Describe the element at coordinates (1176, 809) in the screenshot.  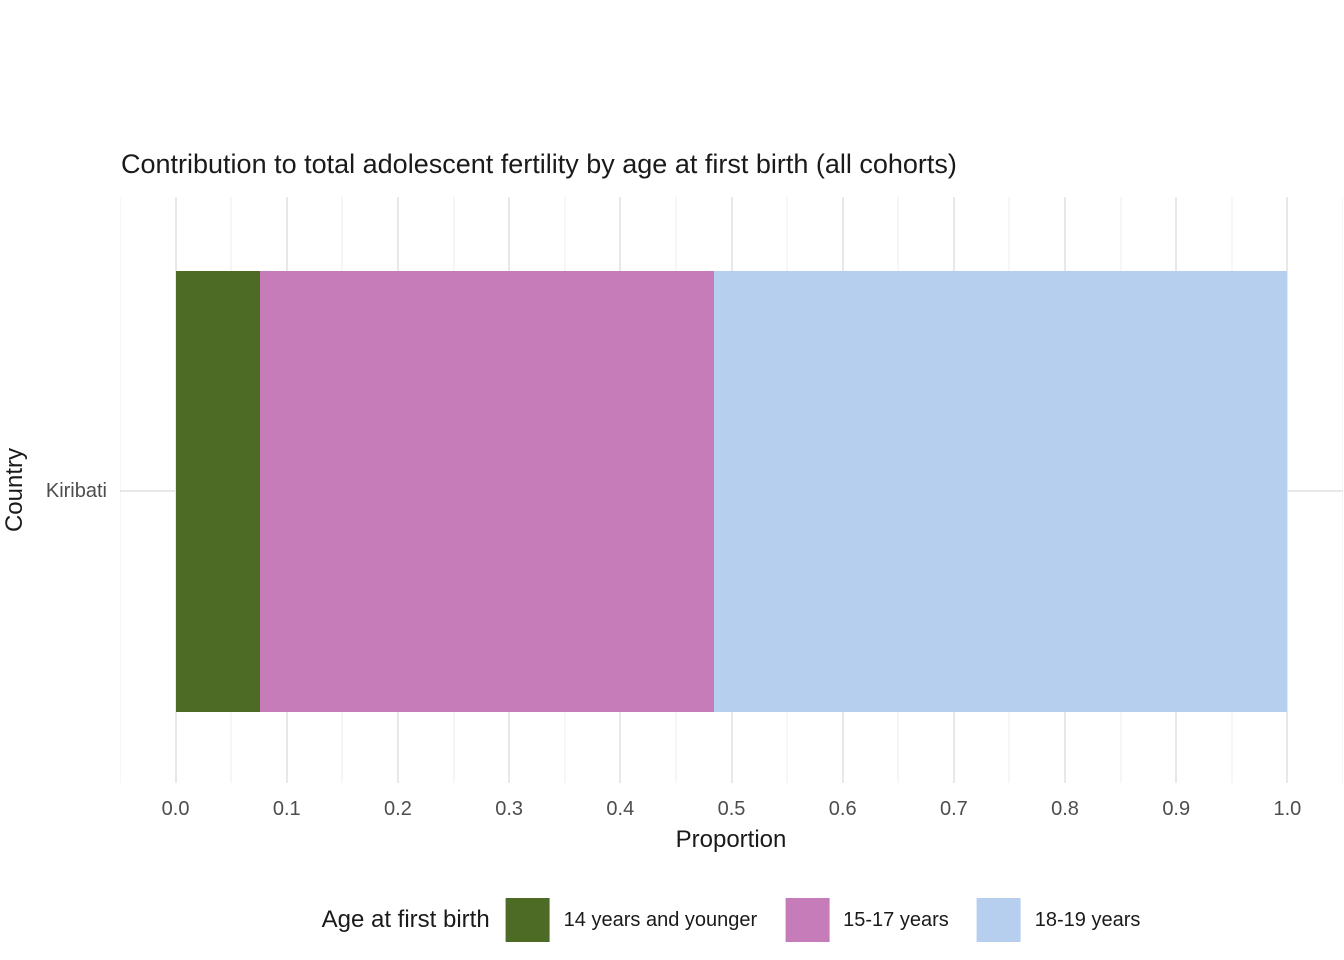
I see `x-tick-label-0.9: 0.9` at that location.